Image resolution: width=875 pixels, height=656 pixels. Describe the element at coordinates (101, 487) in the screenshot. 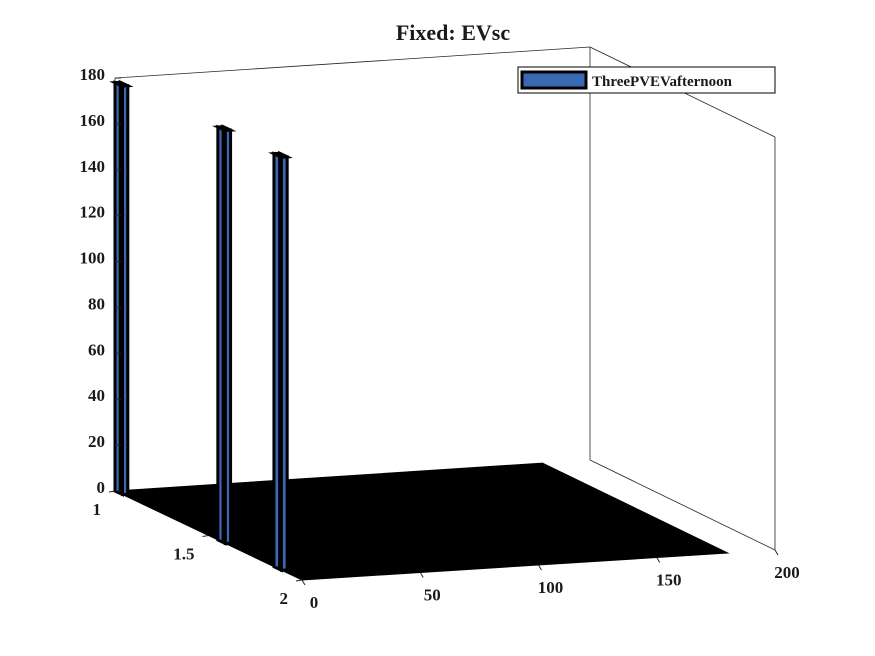

I see `z-tick-label: 0` at that location.